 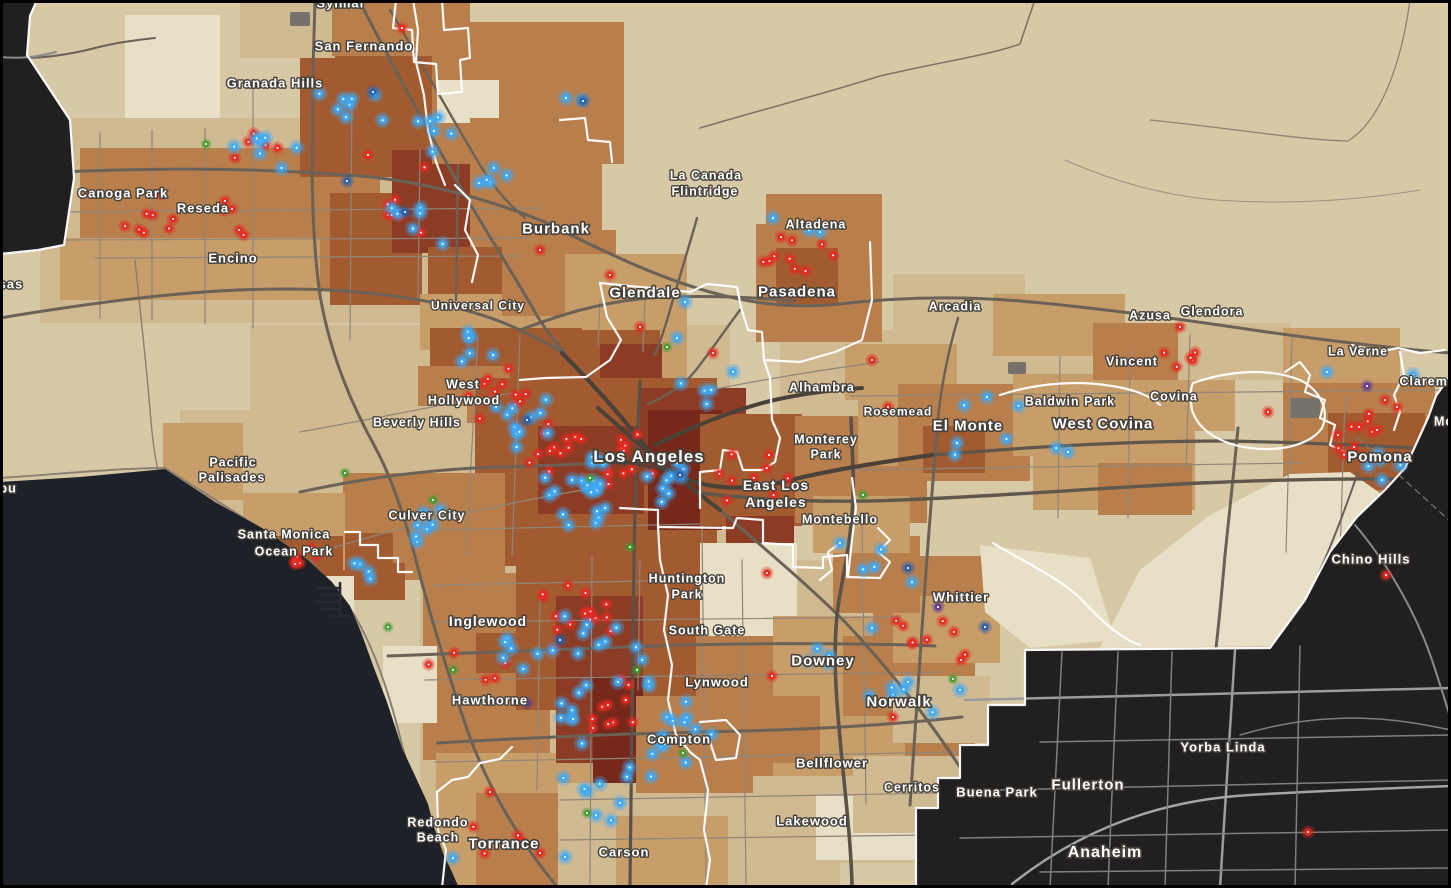 What do you see at coordinates (938, 607) in the screenshot?
I see `marker-purple` at bounding box center [938, 607].